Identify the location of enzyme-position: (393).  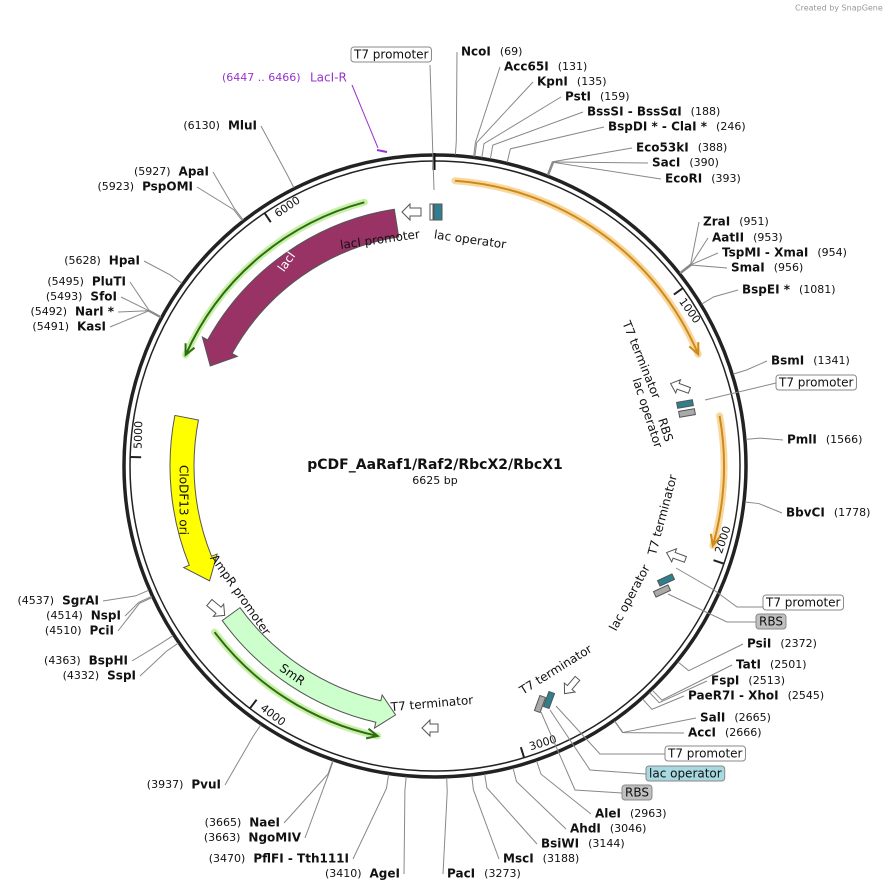
(726, 178).